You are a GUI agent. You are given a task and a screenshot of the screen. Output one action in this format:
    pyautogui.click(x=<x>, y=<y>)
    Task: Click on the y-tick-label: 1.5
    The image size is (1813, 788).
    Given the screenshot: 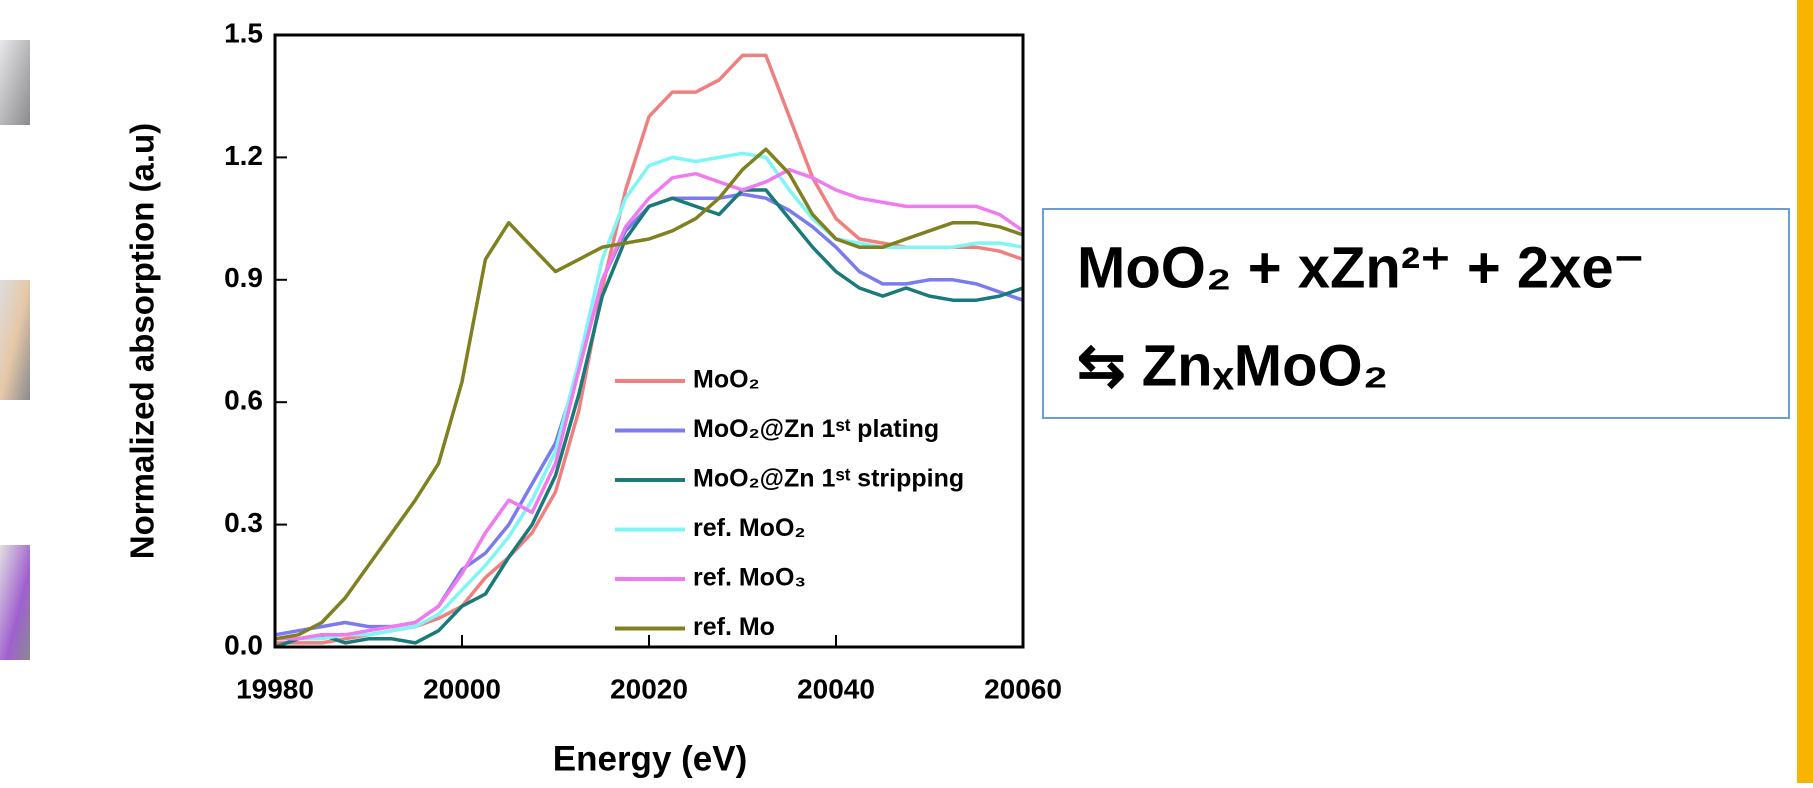 What is the action you would take?
    pyautogui.click(x=243, y=32)
    